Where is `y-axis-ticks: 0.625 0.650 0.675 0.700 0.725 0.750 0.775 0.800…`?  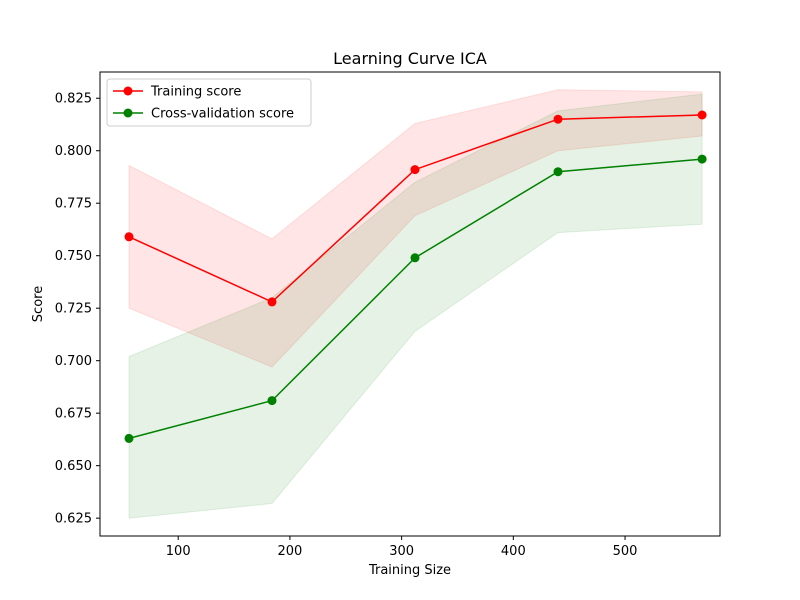
y-axis-ticks: 0.625 0.650 0.675 0.700 0.725 0.750 0.775 0.800… is located at coordinates (77, 309).